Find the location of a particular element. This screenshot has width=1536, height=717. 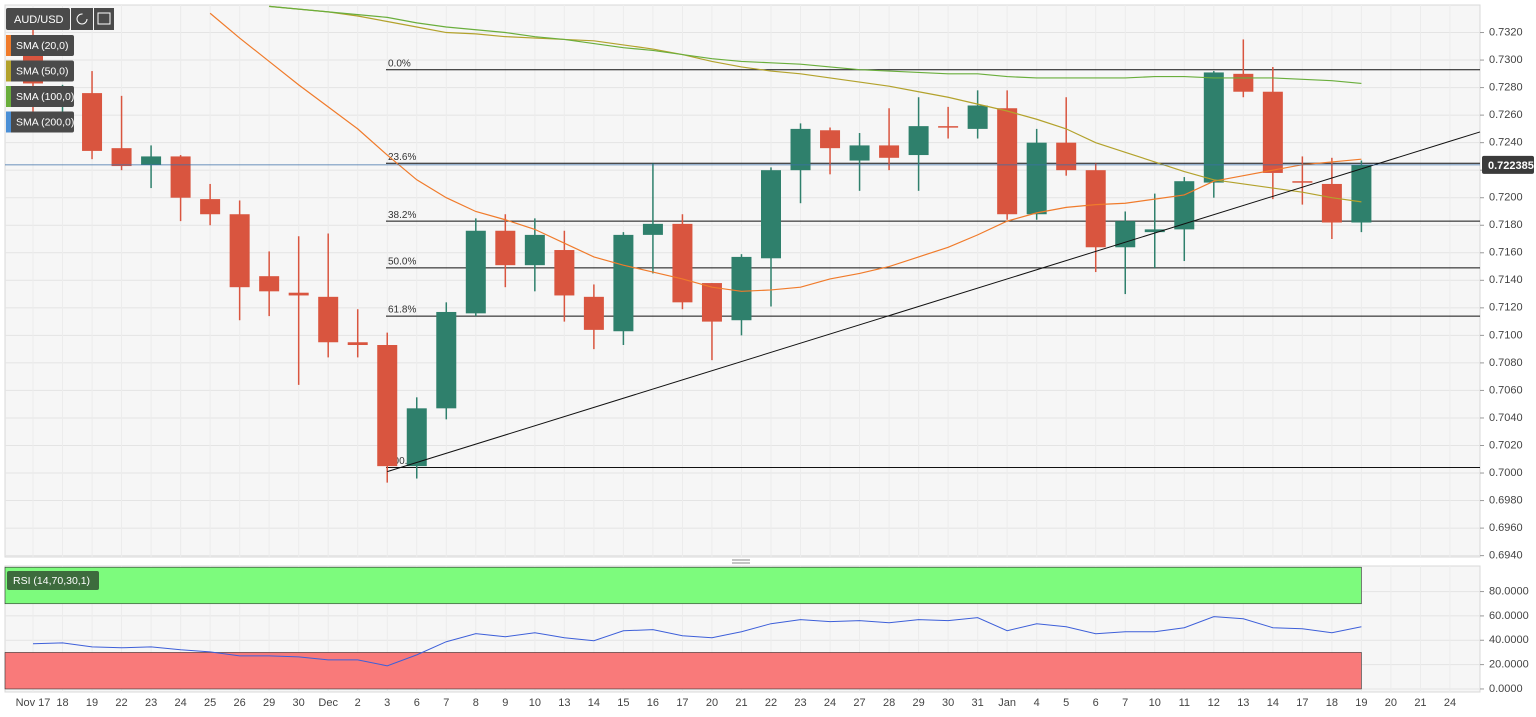

x-tick-label: Dec is located at coordinates (328, 703).